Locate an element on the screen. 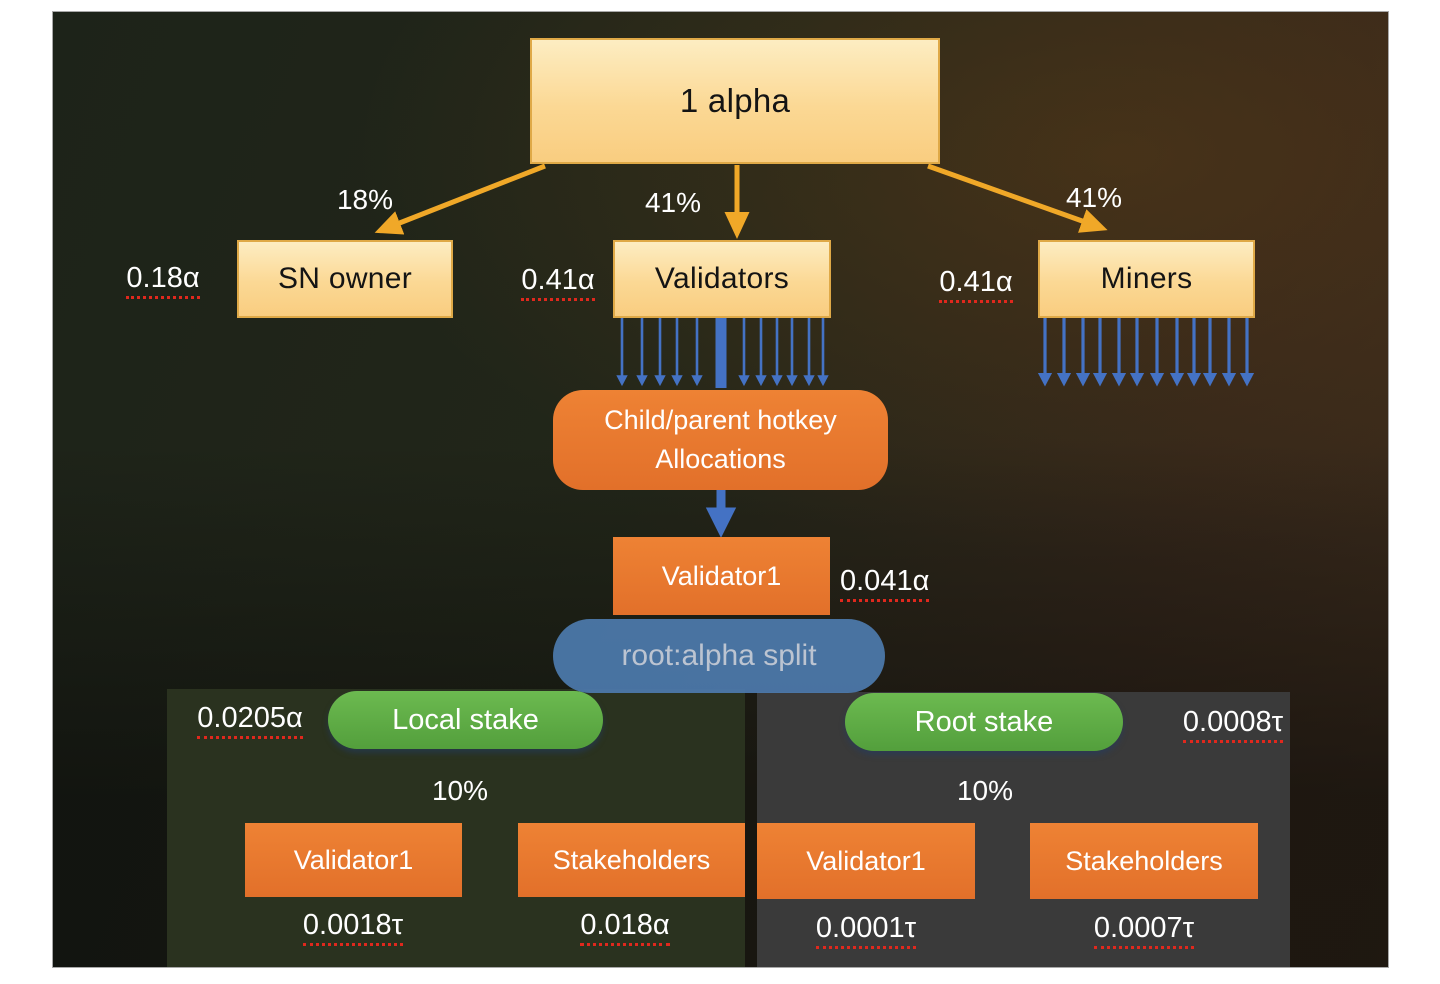 Image resolution: width=1440 pixels, height=984 pixels. validators-box: Validators is located at coordinates (722, 279).